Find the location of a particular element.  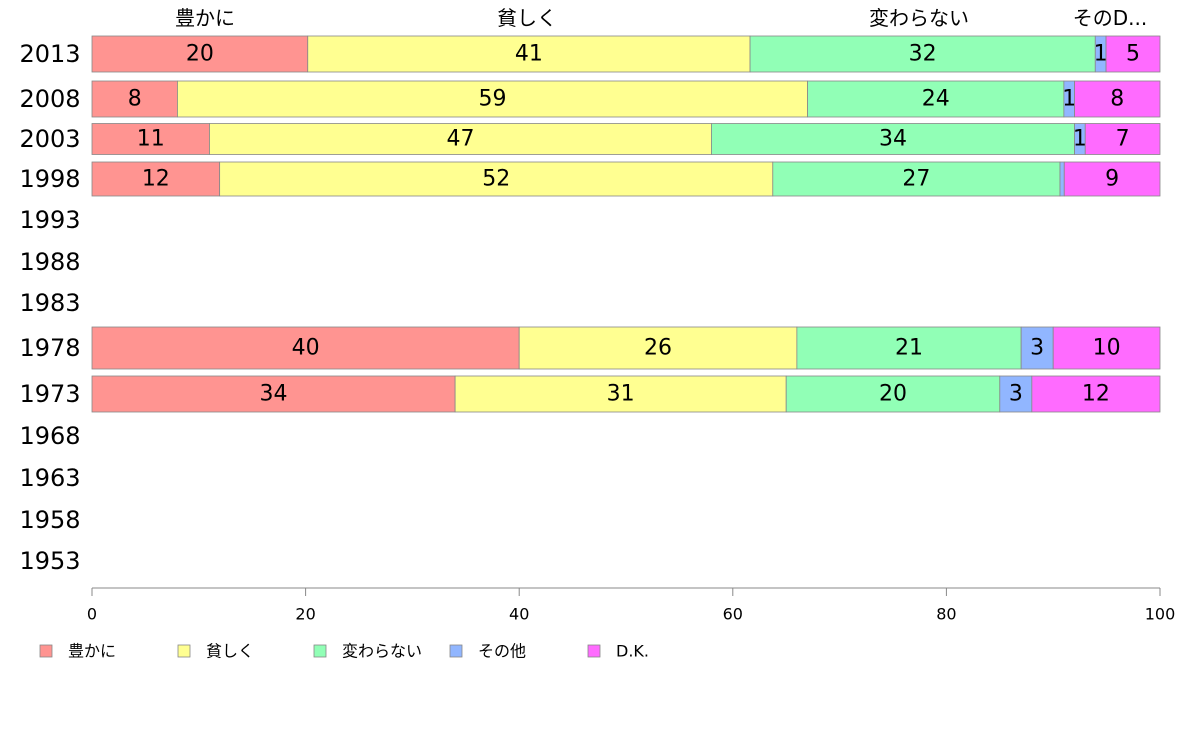

bar-1973-その他 is located at coordinates (1016, 394).